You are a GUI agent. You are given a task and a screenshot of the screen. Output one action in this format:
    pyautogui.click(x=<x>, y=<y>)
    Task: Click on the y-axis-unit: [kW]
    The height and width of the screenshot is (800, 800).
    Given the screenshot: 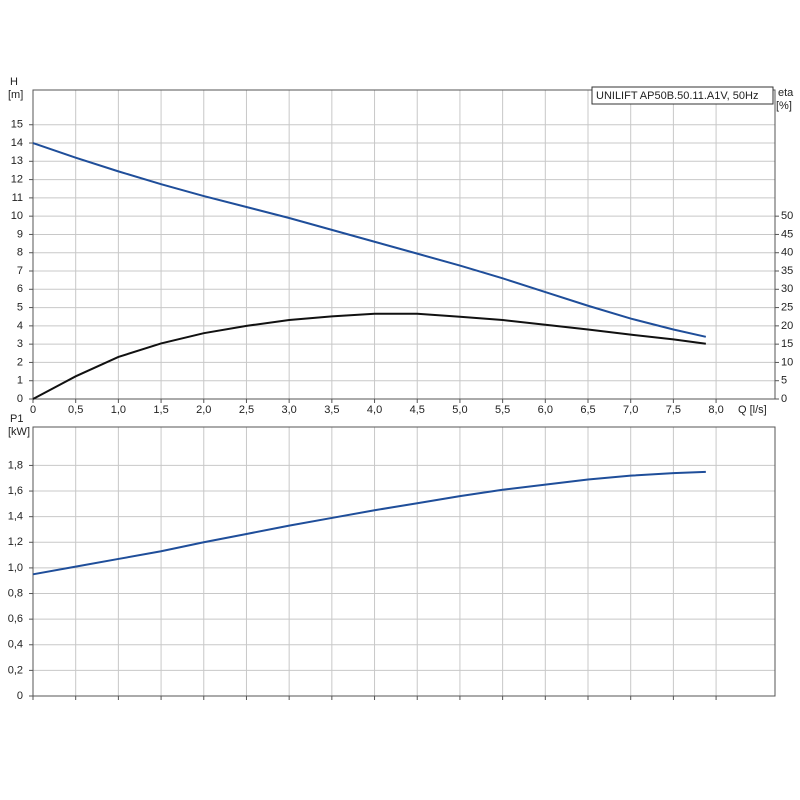 What is the action you would take?
    pyautogui.click(x=19, y=432)
    